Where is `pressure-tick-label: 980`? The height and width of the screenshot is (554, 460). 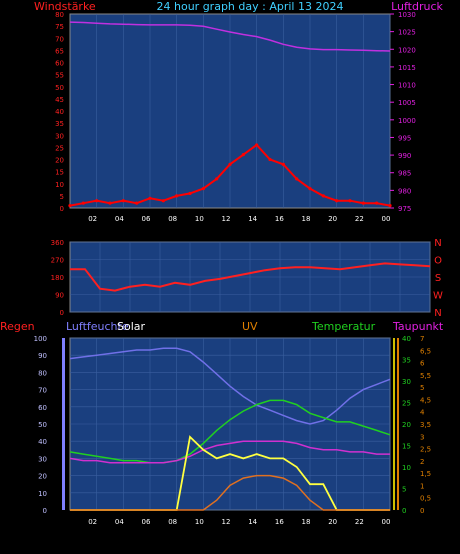 pressure-tick-label: 980 is located at coordinates (404, 191).